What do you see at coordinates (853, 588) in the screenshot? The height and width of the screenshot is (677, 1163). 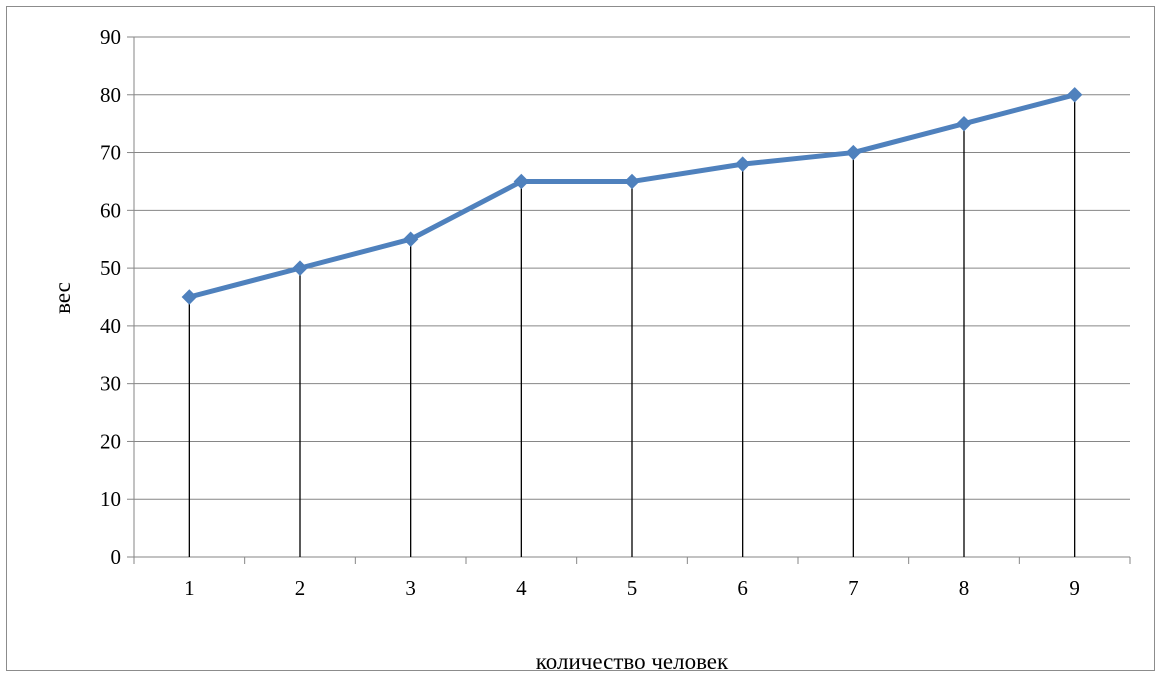 I see `x-tick-label: 7` at bounding box center [853, 588].